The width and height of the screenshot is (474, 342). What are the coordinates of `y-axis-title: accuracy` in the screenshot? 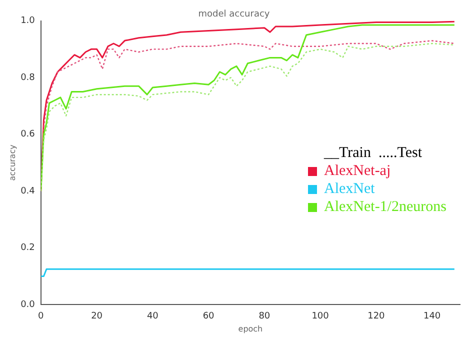 It's located at (12, 162).